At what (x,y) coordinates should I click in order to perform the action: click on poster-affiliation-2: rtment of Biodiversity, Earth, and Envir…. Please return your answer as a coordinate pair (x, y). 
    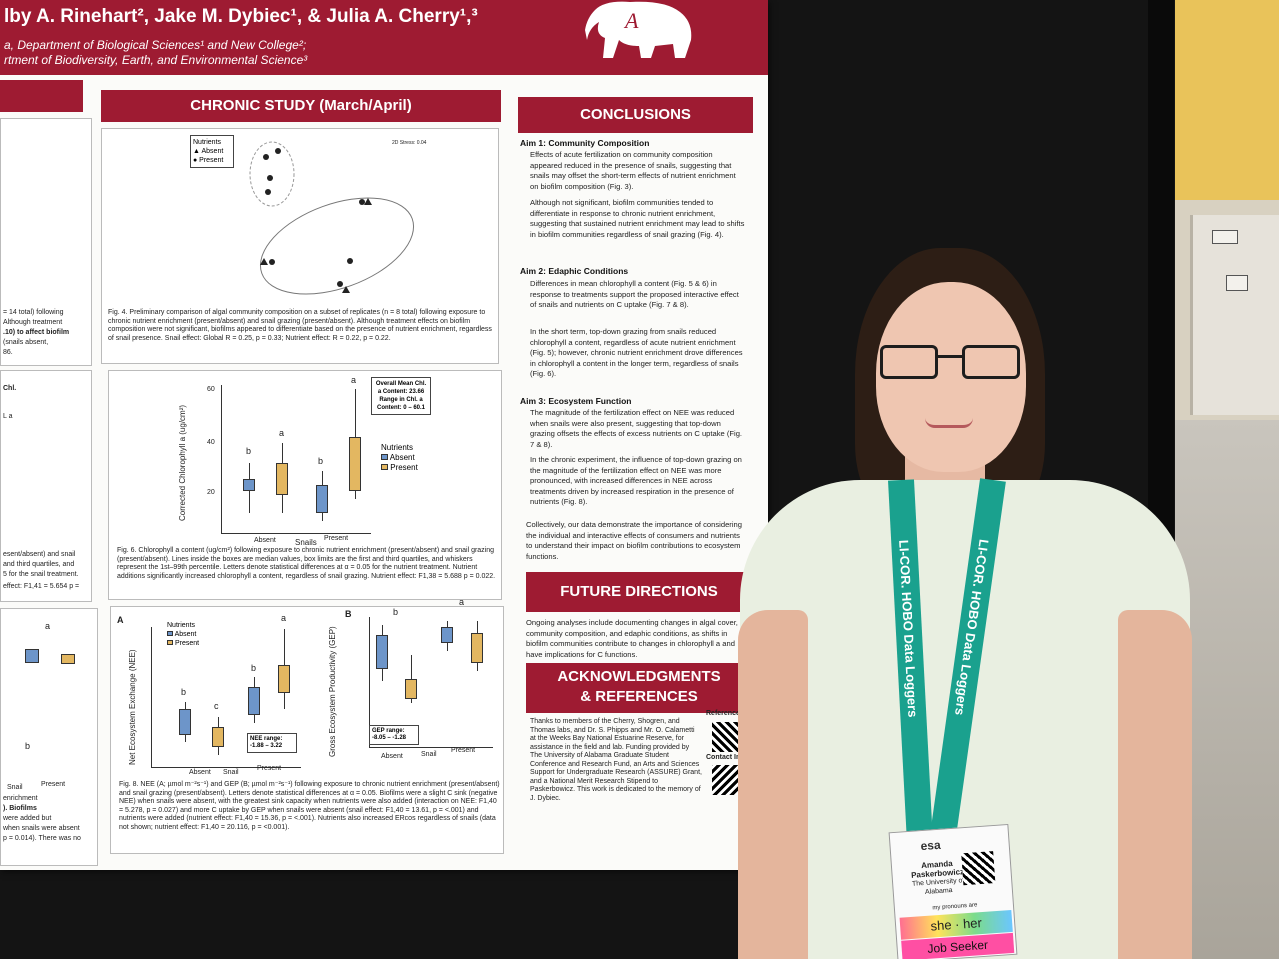
    Looking at the image, I should click on (156, 60).